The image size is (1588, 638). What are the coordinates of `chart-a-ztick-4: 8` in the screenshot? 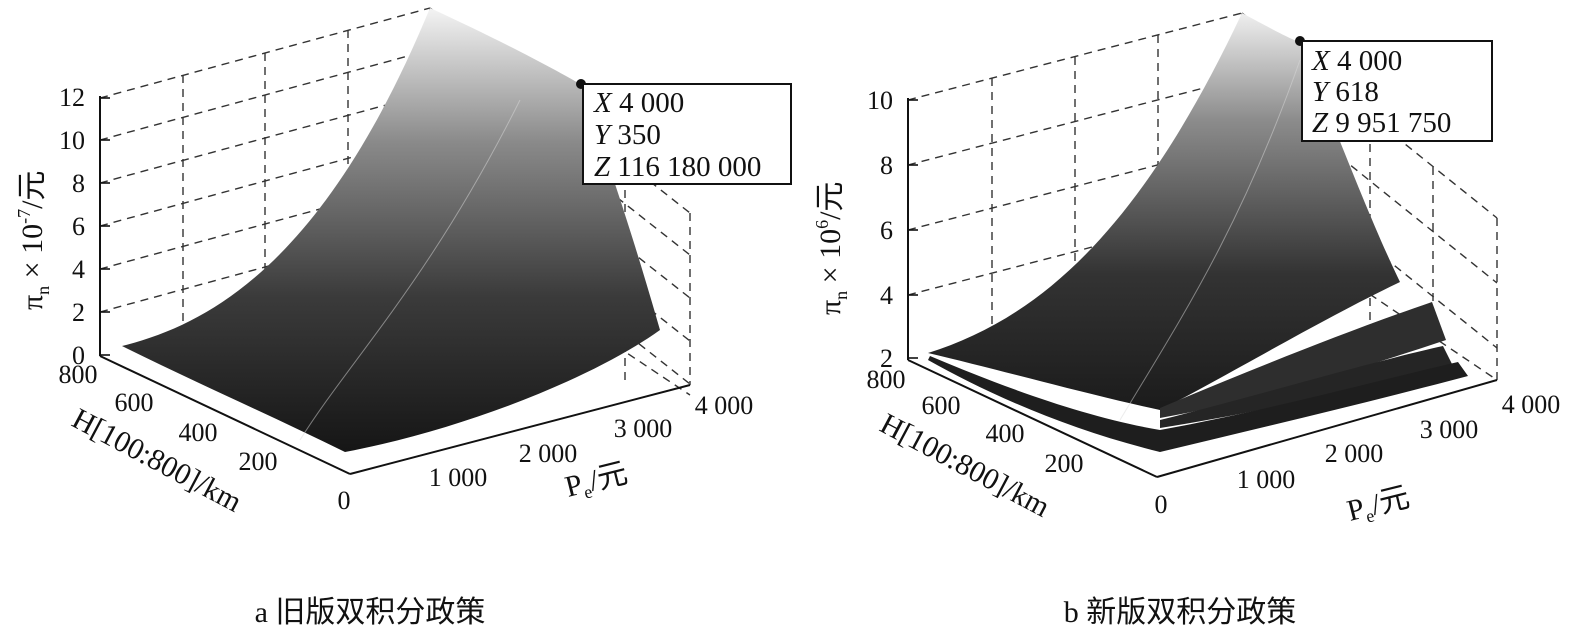 It's located at (78, 183).